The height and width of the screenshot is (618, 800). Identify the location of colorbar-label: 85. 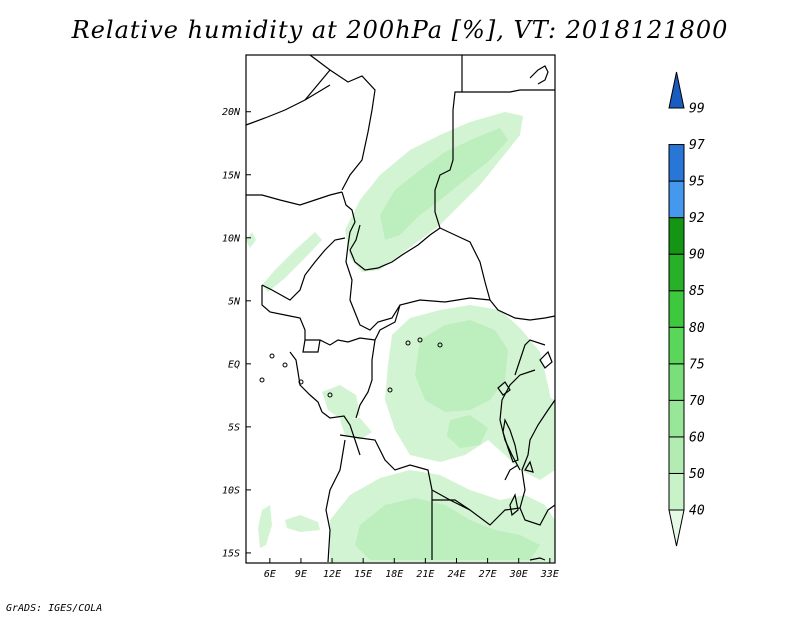
(697, 291).